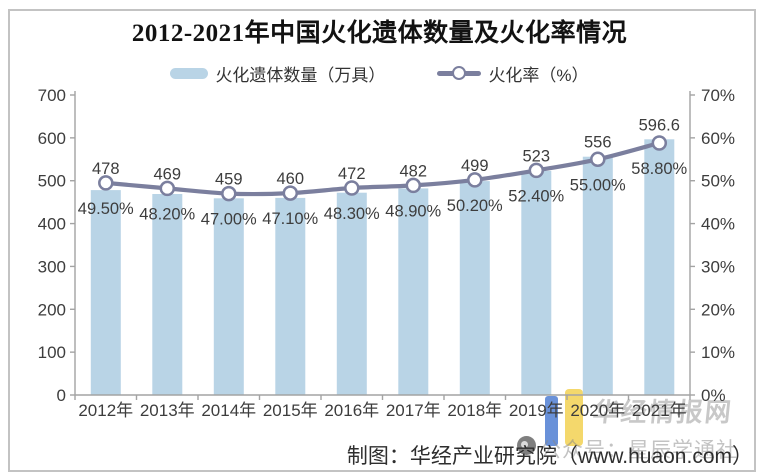 This screenshot has height=476, width=759. I want to click on rate-value-label: 47.10%, so click(290, 219).